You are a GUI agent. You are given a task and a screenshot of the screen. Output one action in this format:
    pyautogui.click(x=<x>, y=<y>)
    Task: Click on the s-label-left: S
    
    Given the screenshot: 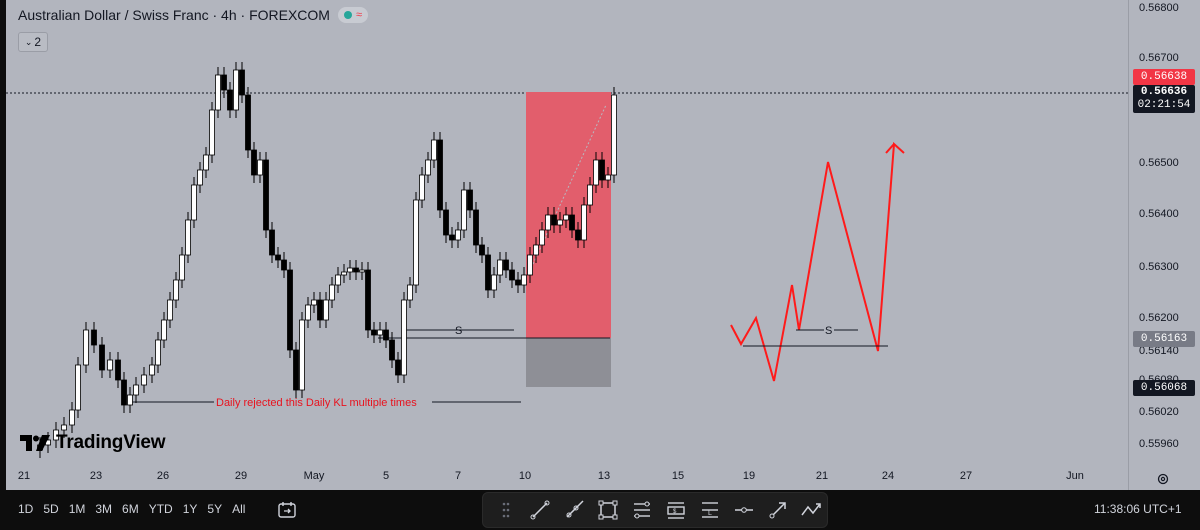 What is the action you would take?
    pyautogui.click(x=458, y=331)
    